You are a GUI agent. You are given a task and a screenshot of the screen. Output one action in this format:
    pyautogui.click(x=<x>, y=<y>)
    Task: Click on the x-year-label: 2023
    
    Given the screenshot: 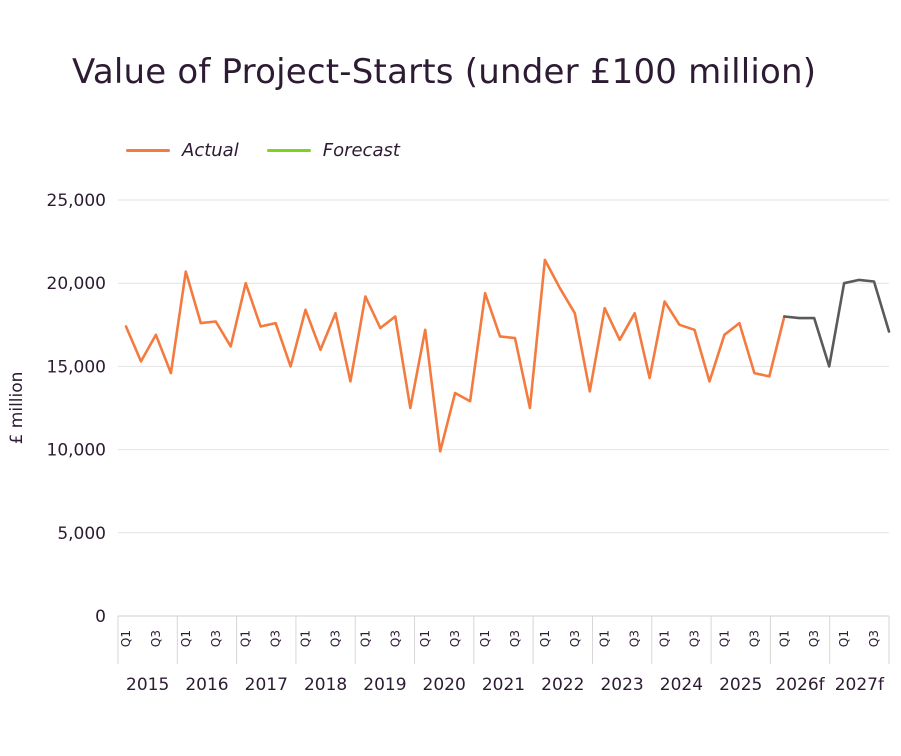 What is the action you would take?
    pyautogui.click(x=621, y=685)
    